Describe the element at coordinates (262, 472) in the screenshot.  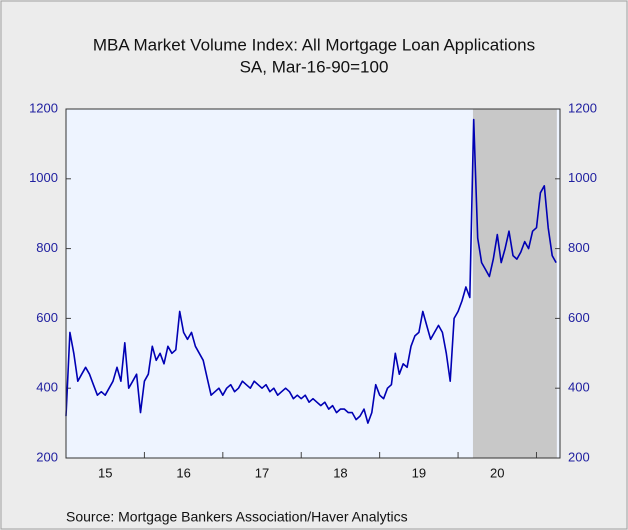
I see `x-tick-label: 17` at that location.